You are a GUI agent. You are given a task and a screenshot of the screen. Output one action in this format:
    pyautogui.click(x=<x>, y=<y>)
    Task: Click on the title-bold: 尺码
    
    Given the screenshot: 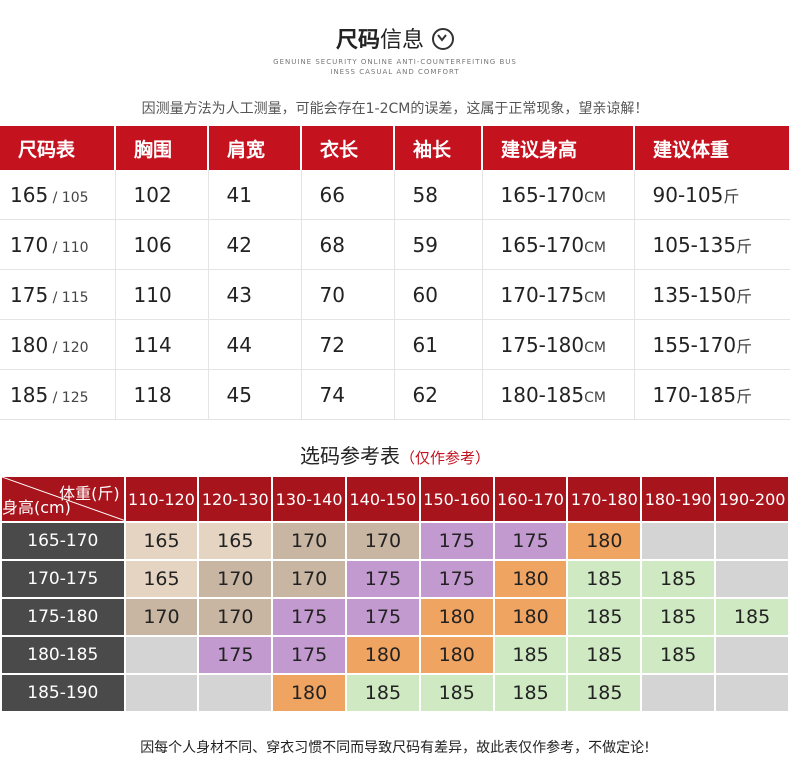 What is the action you would take?
    pyautogui.click(x=357, y=40)
    